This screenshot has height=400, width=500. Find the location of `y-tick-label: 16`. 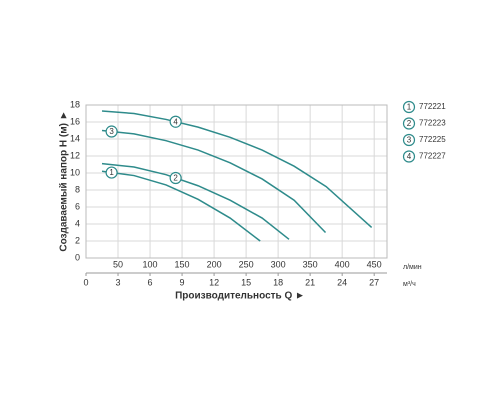

y-tick-label: 16 is located at coordinates (75, 121).